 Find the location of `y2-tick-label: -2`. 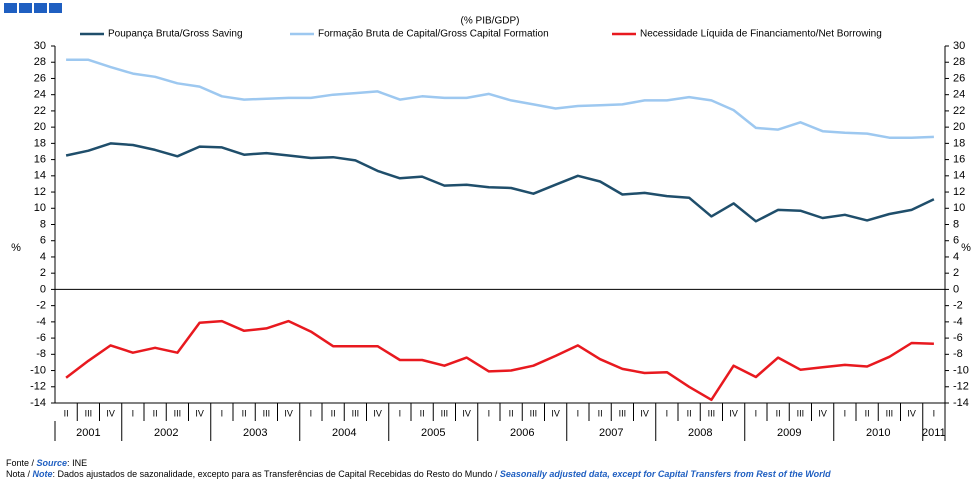

y2-tick-label: -2 is located at coordinates (958, 306).